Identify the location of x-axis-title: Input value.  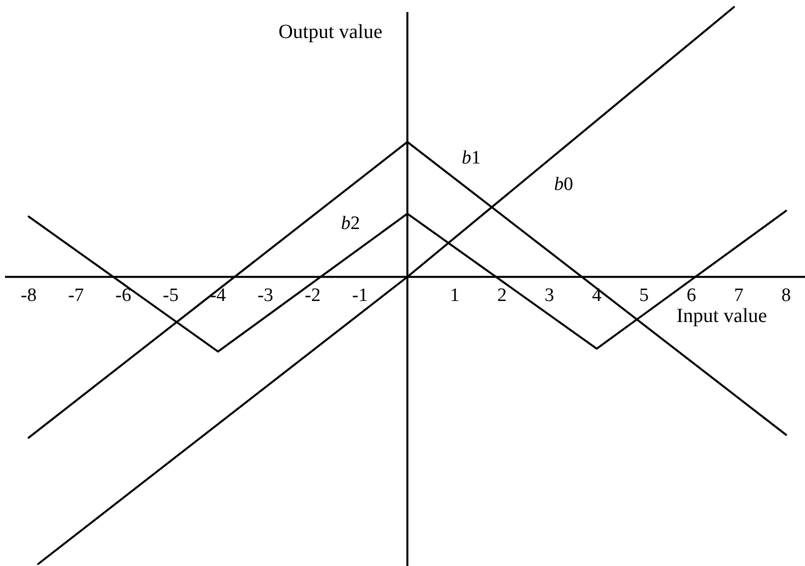
(722, 315).